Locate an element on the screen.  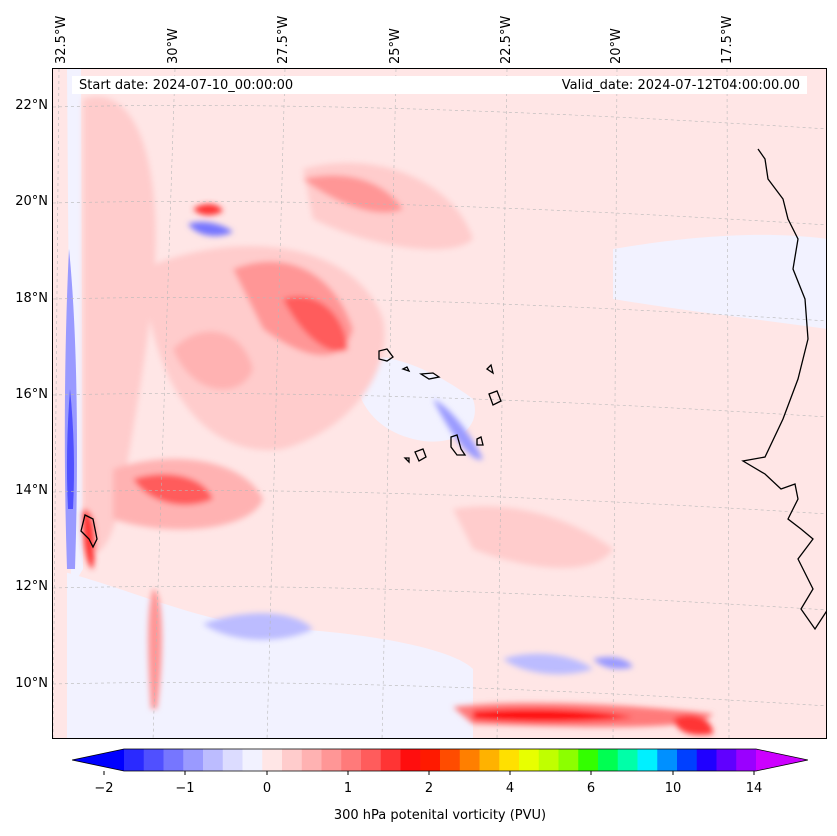
colorbar-tick-label: 0 is located at coordinates (267, 788).